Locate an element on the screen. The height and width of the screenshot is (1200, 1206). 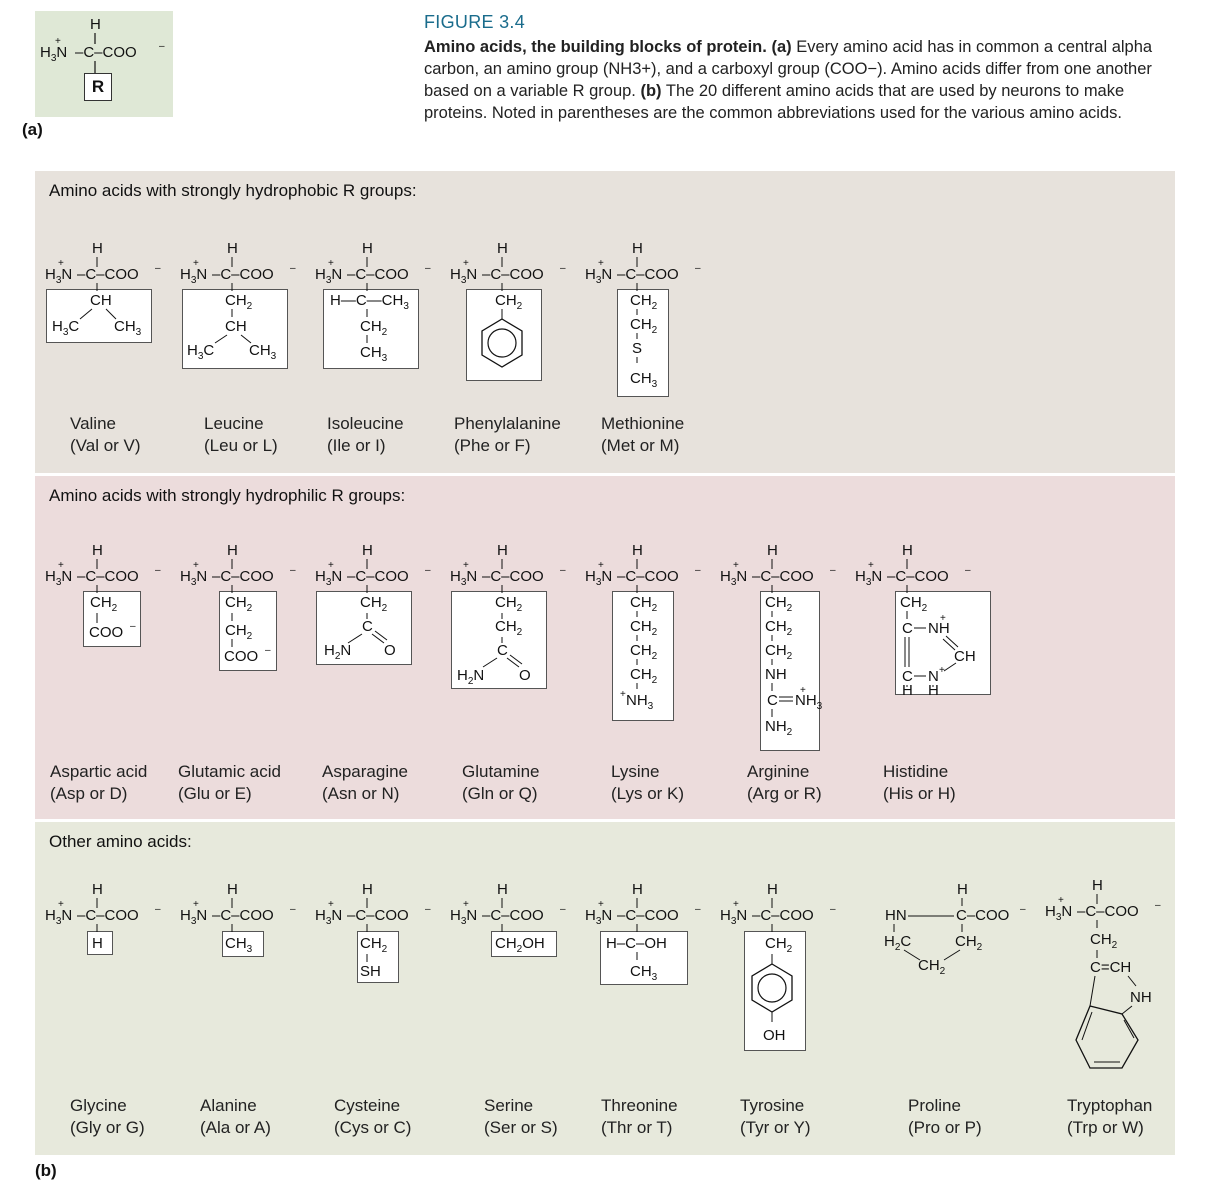
glutamine-r-group-box is located at coordinates (499, 640).